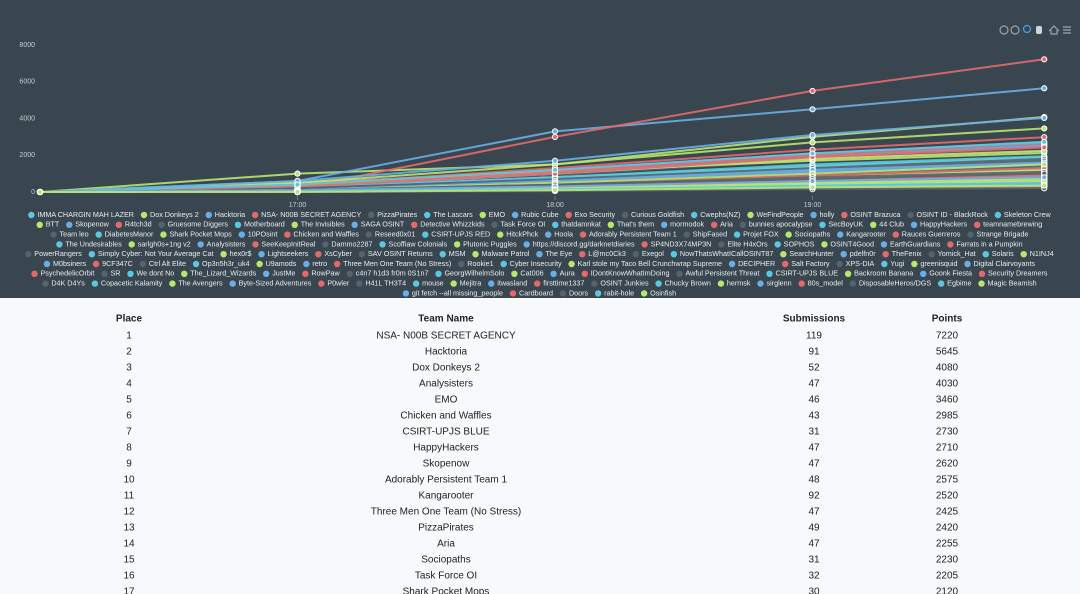 The height and width of the screenshot is (594, 1080). I want to click on zoom-in-button, so click(1015, 30).